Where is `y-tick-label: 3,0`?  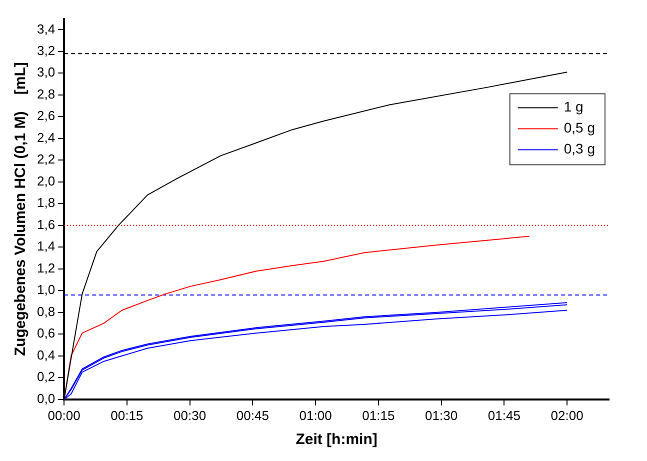 y-tick-label: 3,0 is located at coordinates (46, 72).